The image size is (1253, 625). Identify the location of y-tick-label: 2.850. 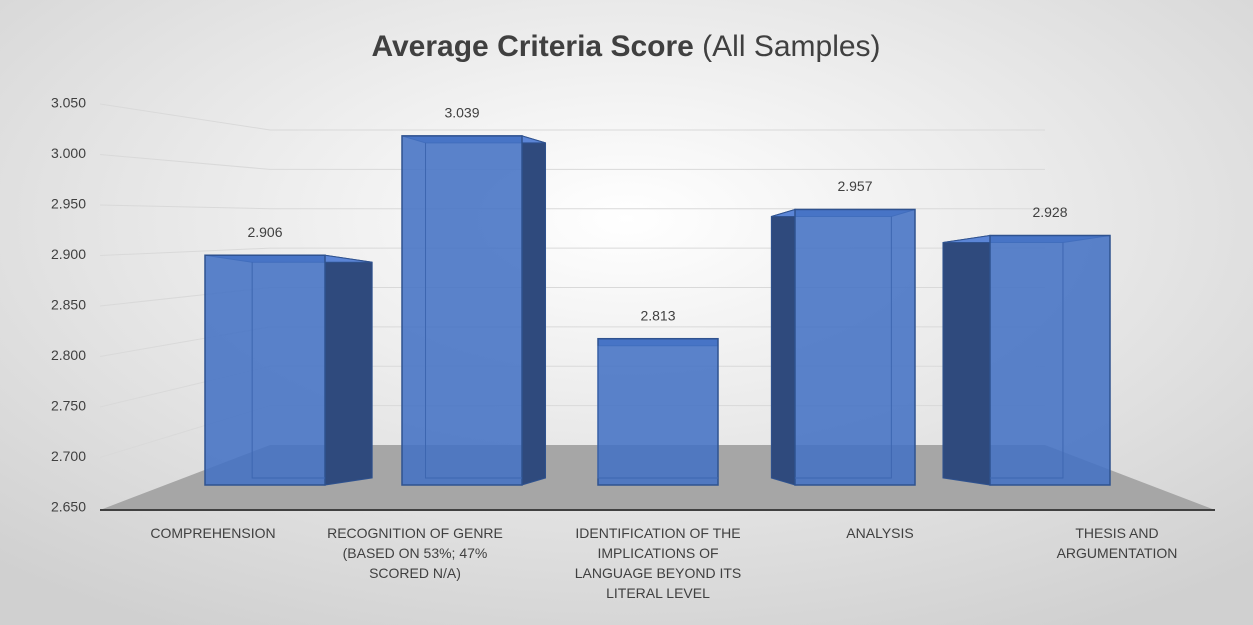
(68, 305).